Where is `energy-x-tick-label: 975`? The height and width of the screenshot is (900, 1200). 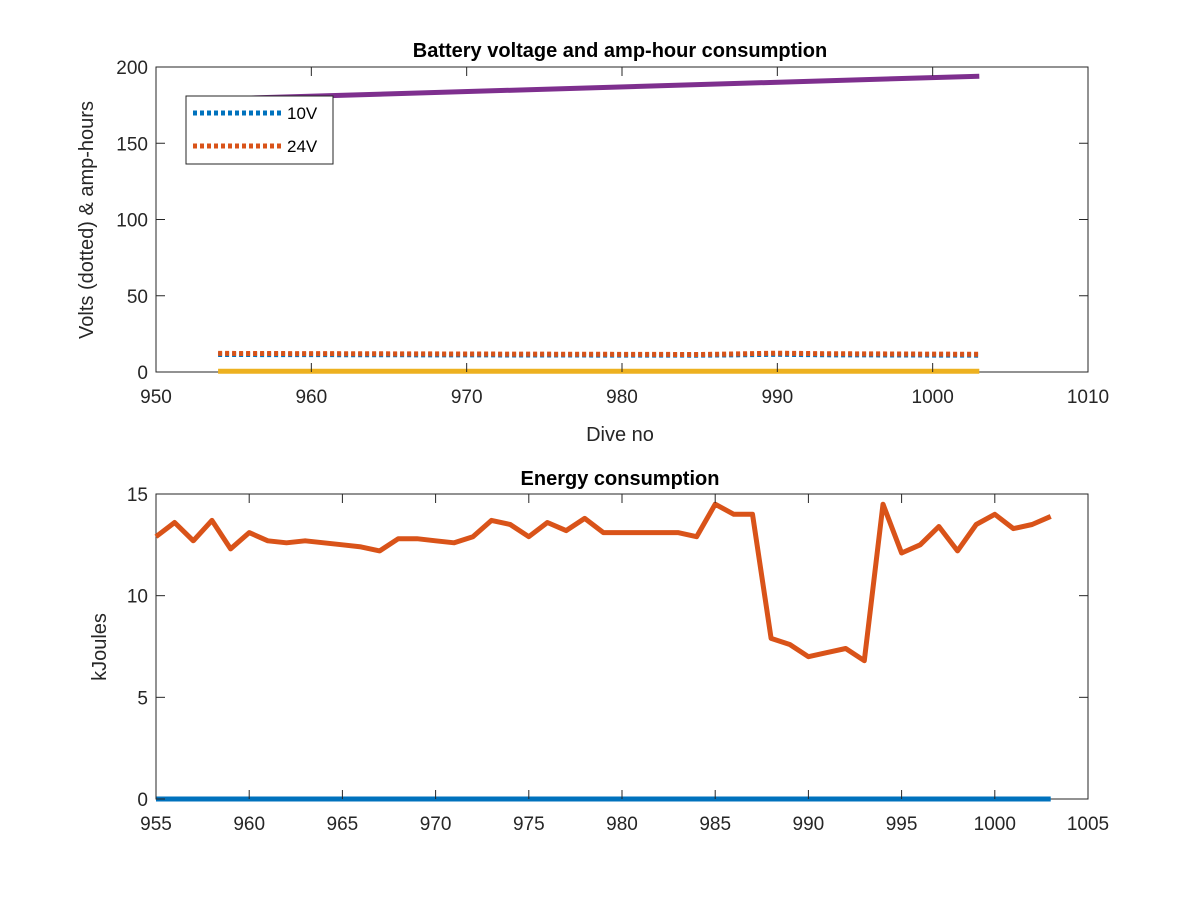
energy-x-tick-label: 975 is located at coordinates (529, 824).